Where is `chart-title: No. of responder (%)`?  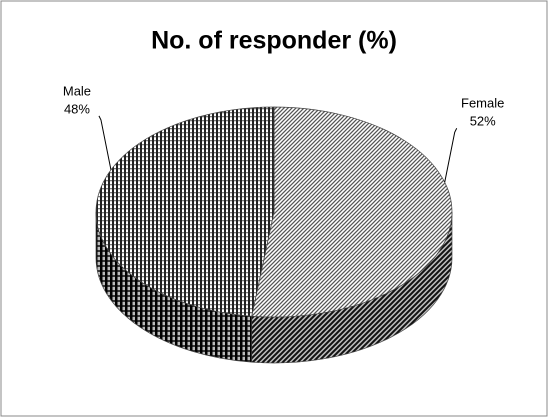 chart-title: No. of responder (%) is located at coordinates (274, 41).